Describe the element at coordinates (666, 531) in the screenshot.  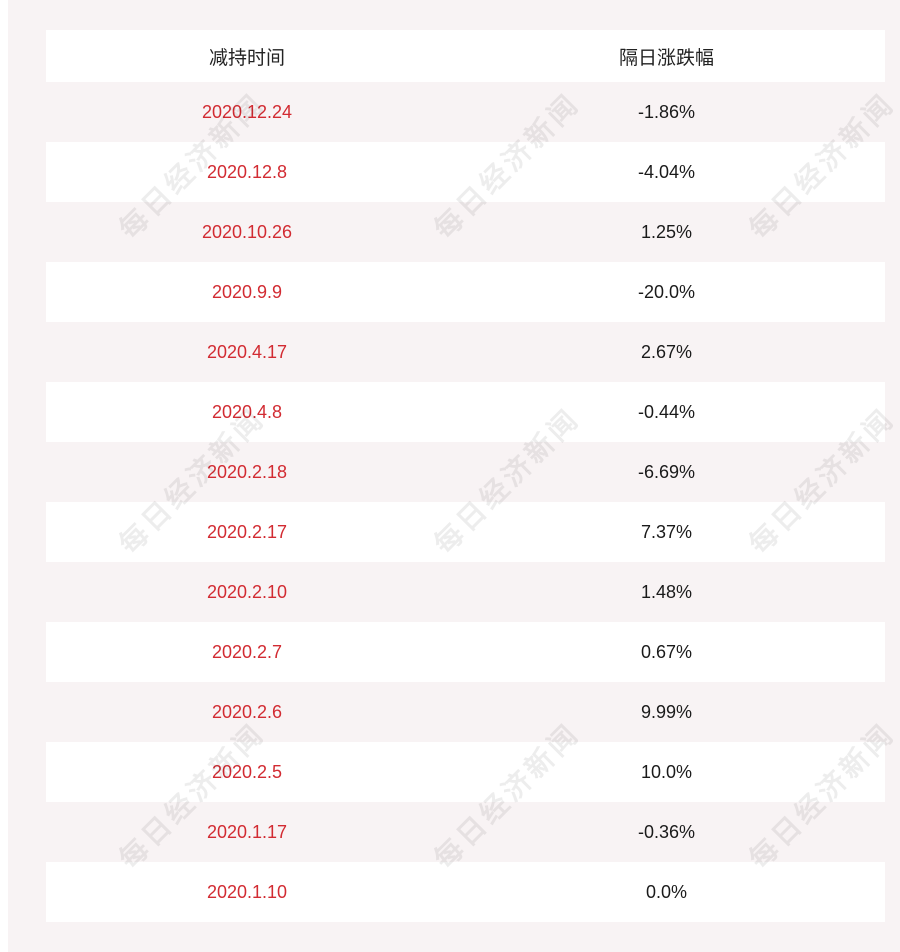
I see `next-day-change-cell: 7.37%` at that location.